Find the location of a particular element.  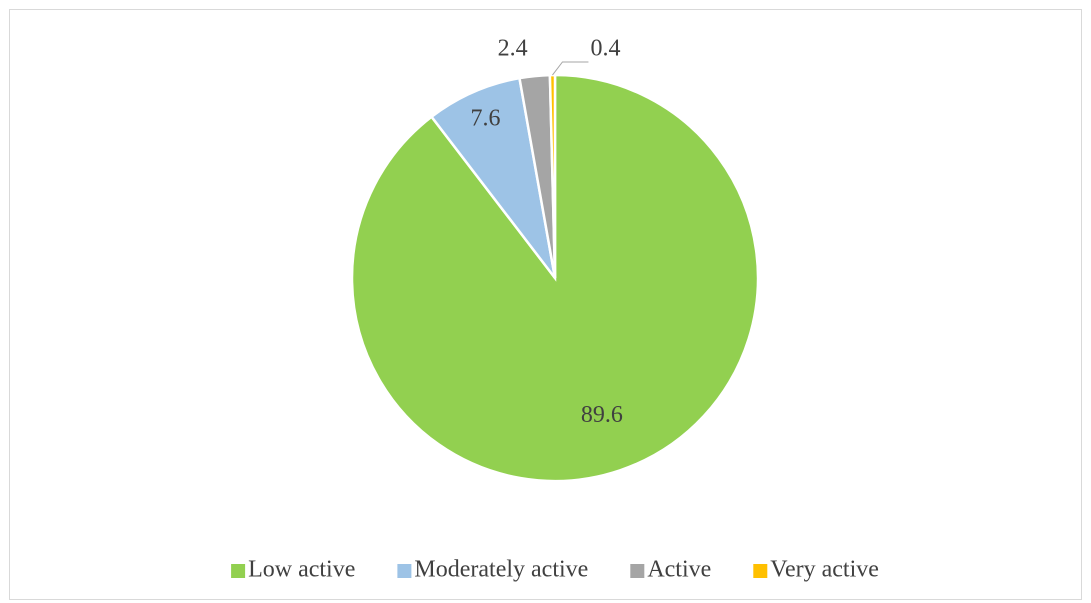

data-label: 7.6 is located at coordinates (485, 119).